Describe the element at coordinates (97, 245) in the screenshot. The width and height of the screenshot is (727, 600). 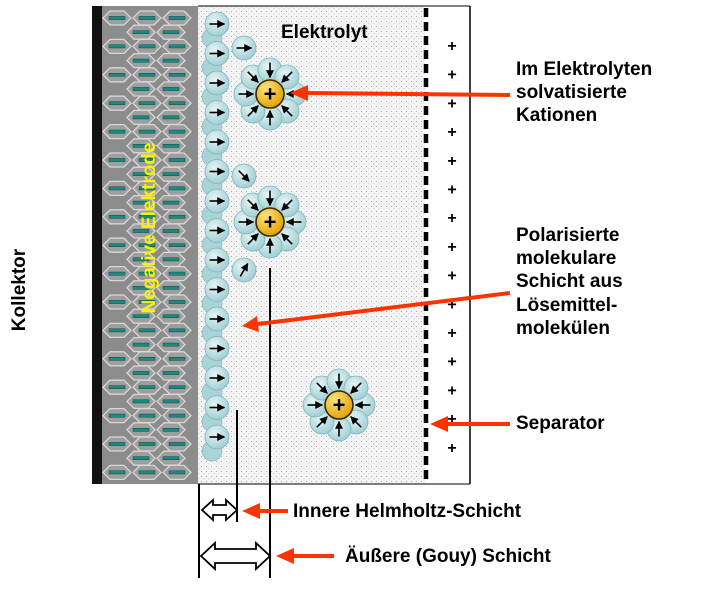
I see `collector-bar` at that location.